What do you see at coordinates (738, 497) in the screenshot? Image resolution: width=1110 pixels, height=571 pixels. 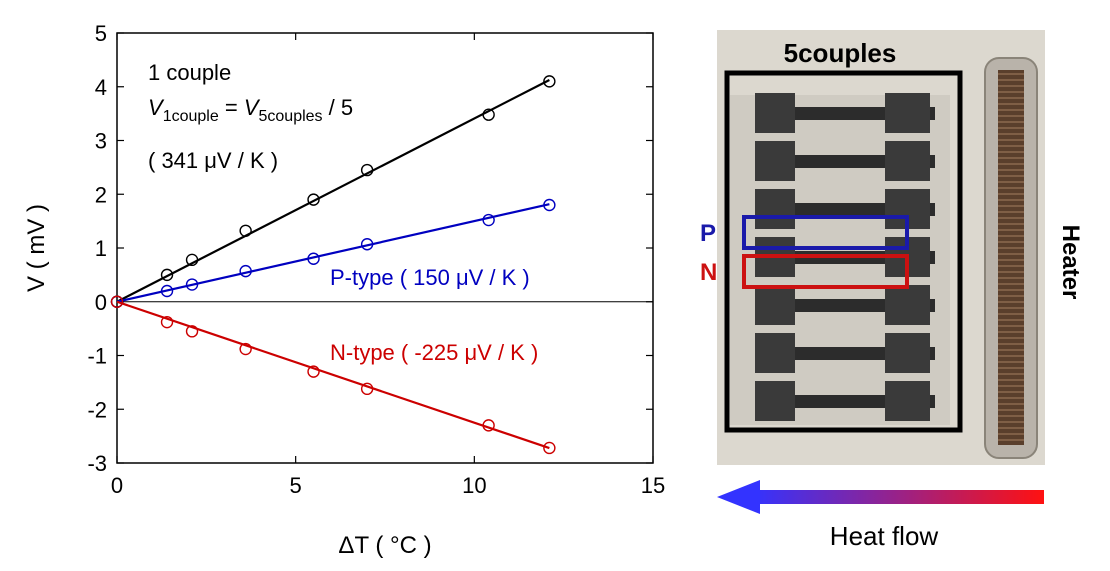 I see `heat-flow-arrow-head` at bounding box center [738, 497].